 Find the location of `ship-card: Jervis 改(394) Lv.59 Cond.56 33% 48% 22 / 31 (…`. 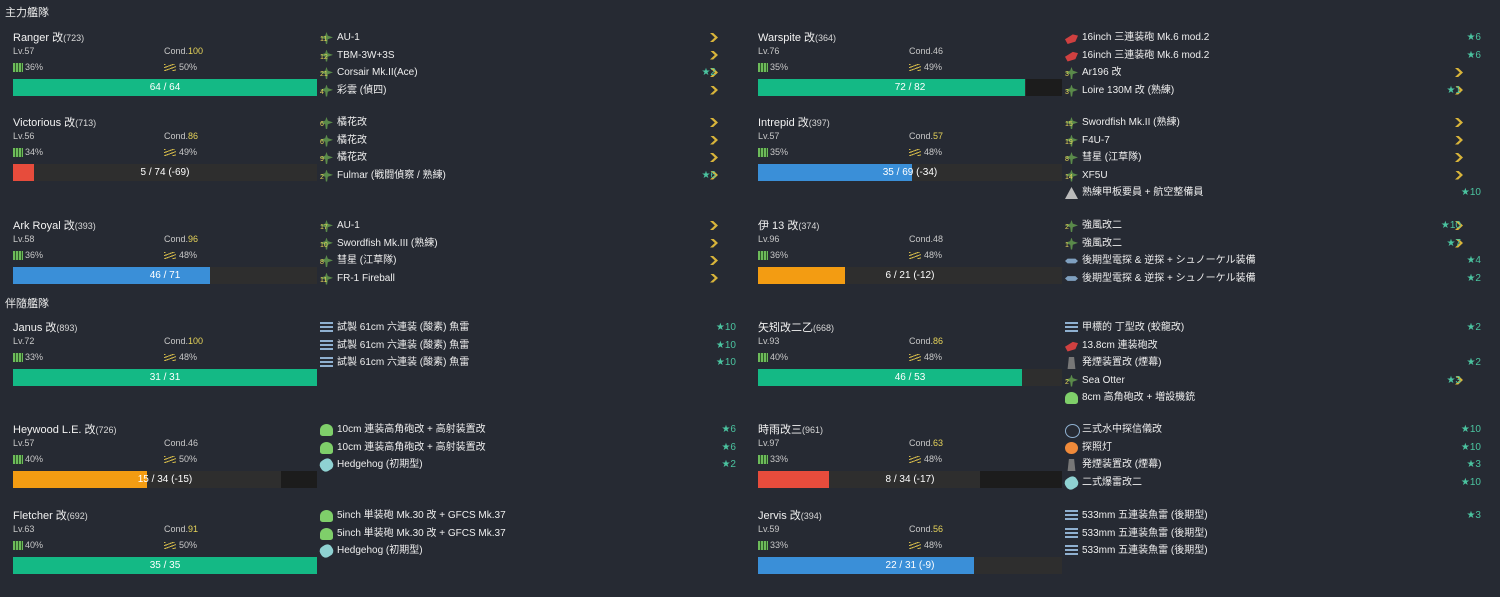

ship-card: Jervis 改(394) Lv.59 Cond.56 33% 48% 22 / 31 (… is located at coordinates (1122, 552).